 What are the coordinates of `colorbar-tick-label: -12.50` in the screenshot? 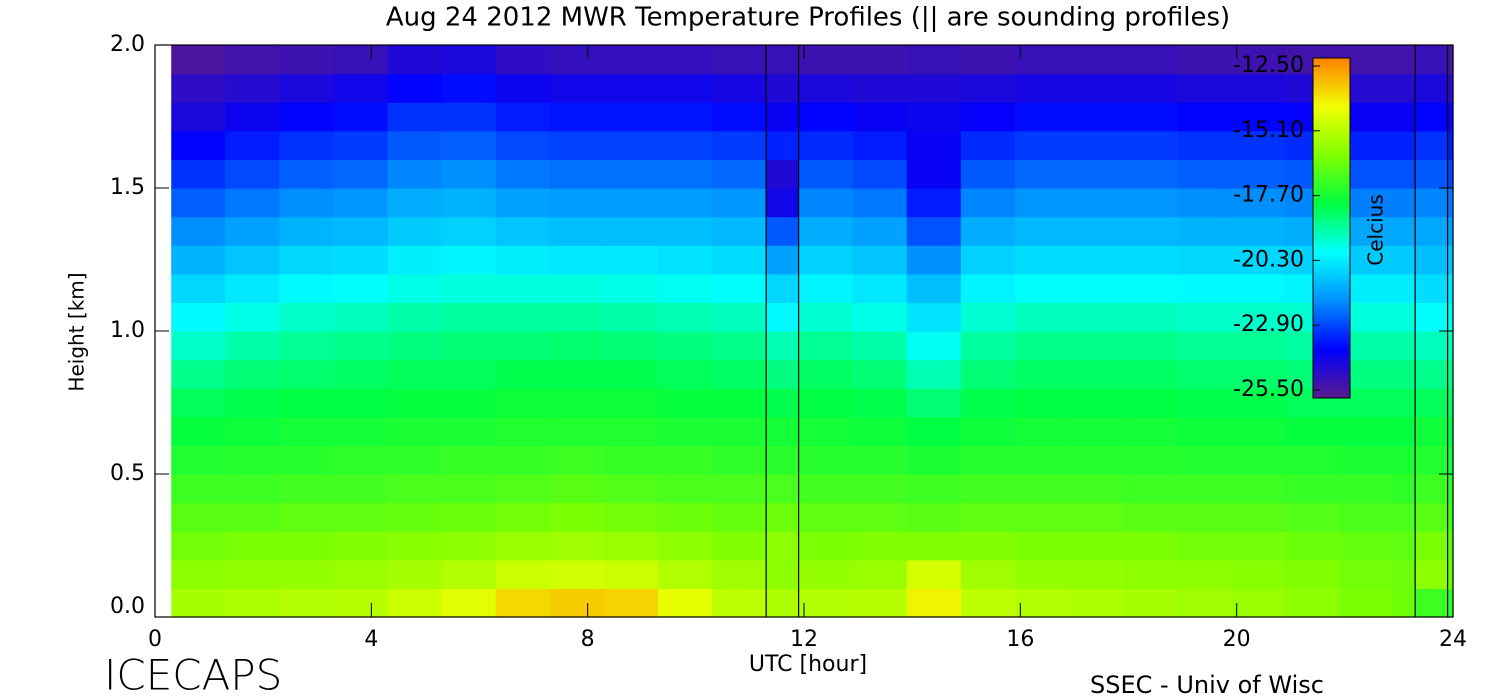 It's located at (1268, 65).